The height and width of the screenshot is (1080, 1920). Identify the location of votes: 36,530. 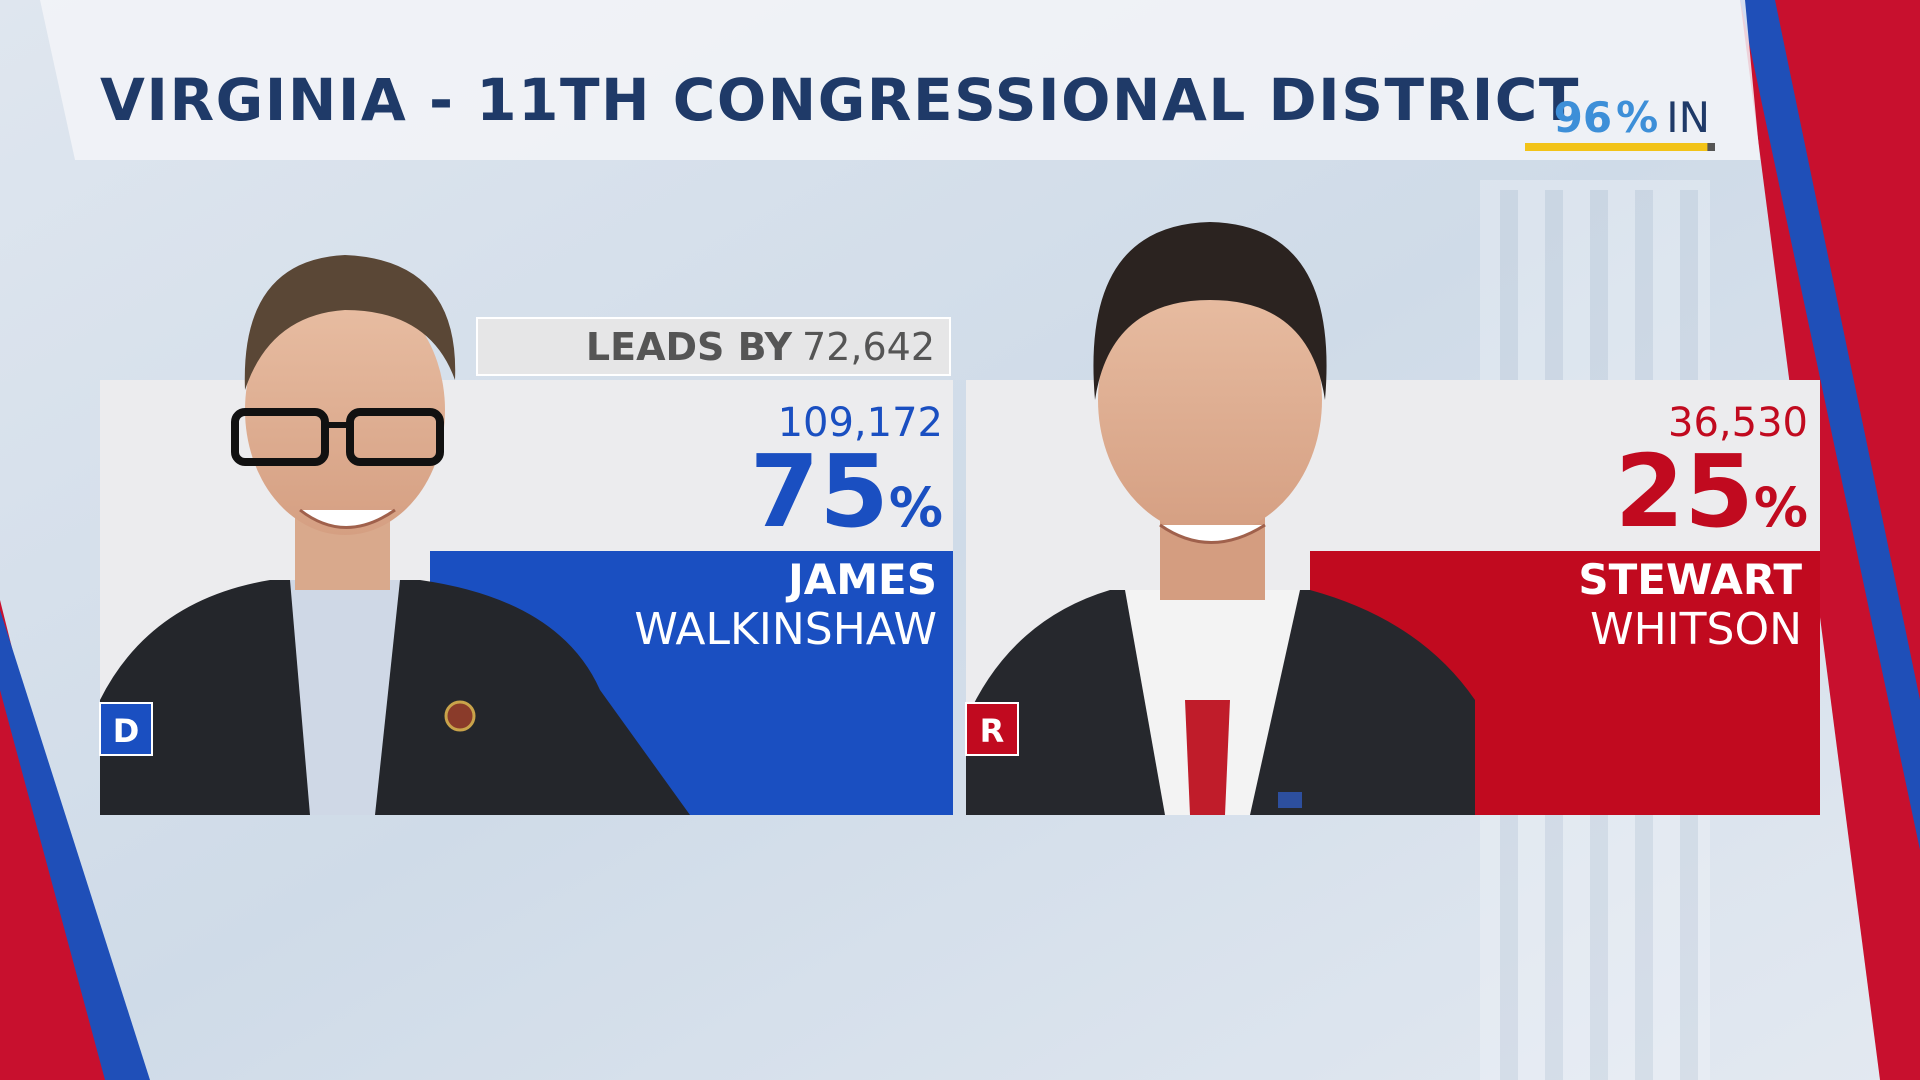
(1738, 423).